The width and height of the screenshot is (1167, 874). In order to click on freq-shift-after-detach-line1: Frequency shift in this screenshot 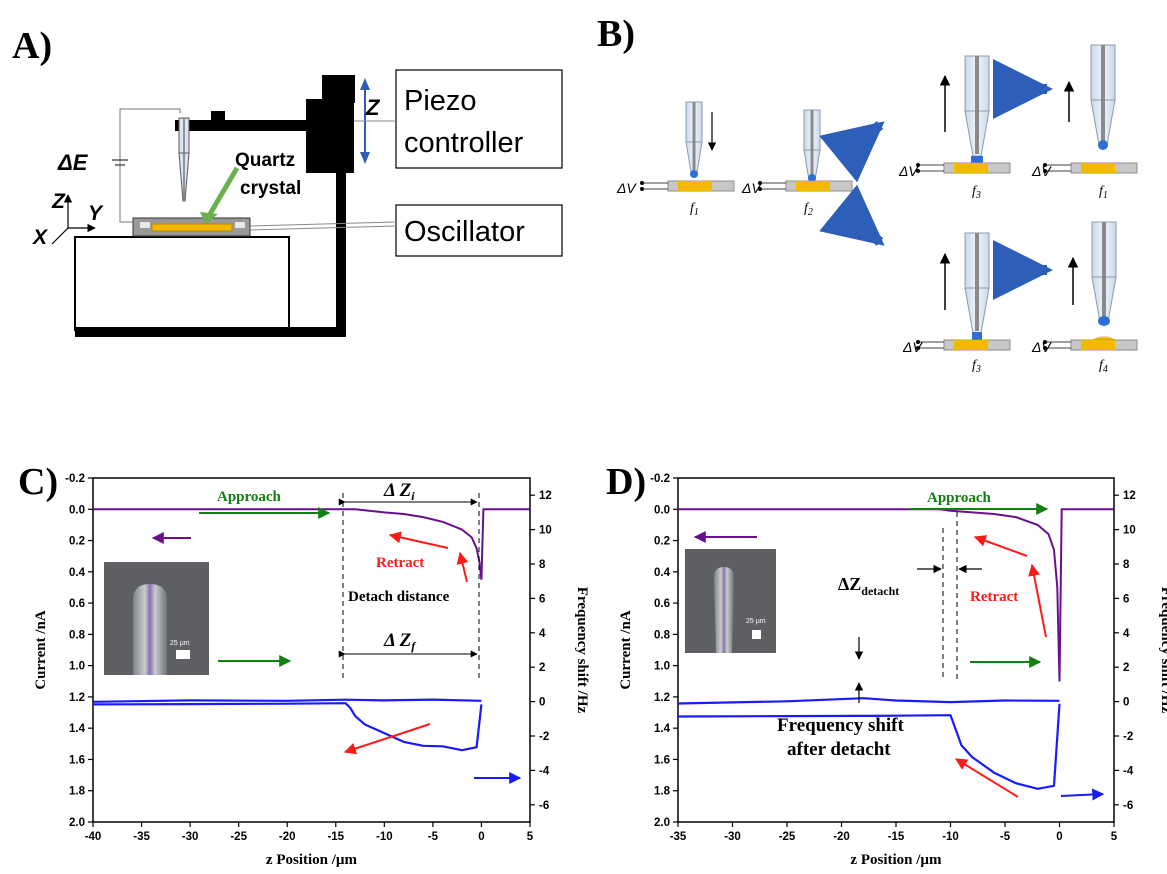, I will do `click(841, 725)`.